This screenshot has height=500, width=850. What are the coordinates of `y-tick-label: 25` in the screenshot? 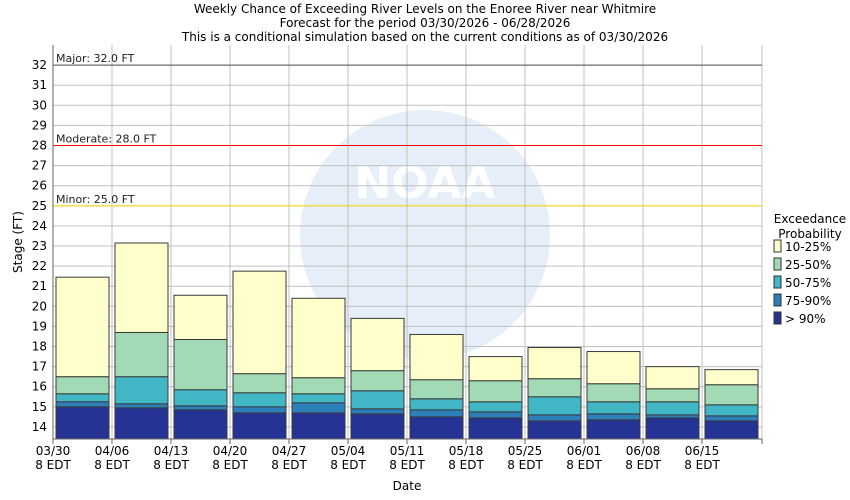 It's located at (39, 206).